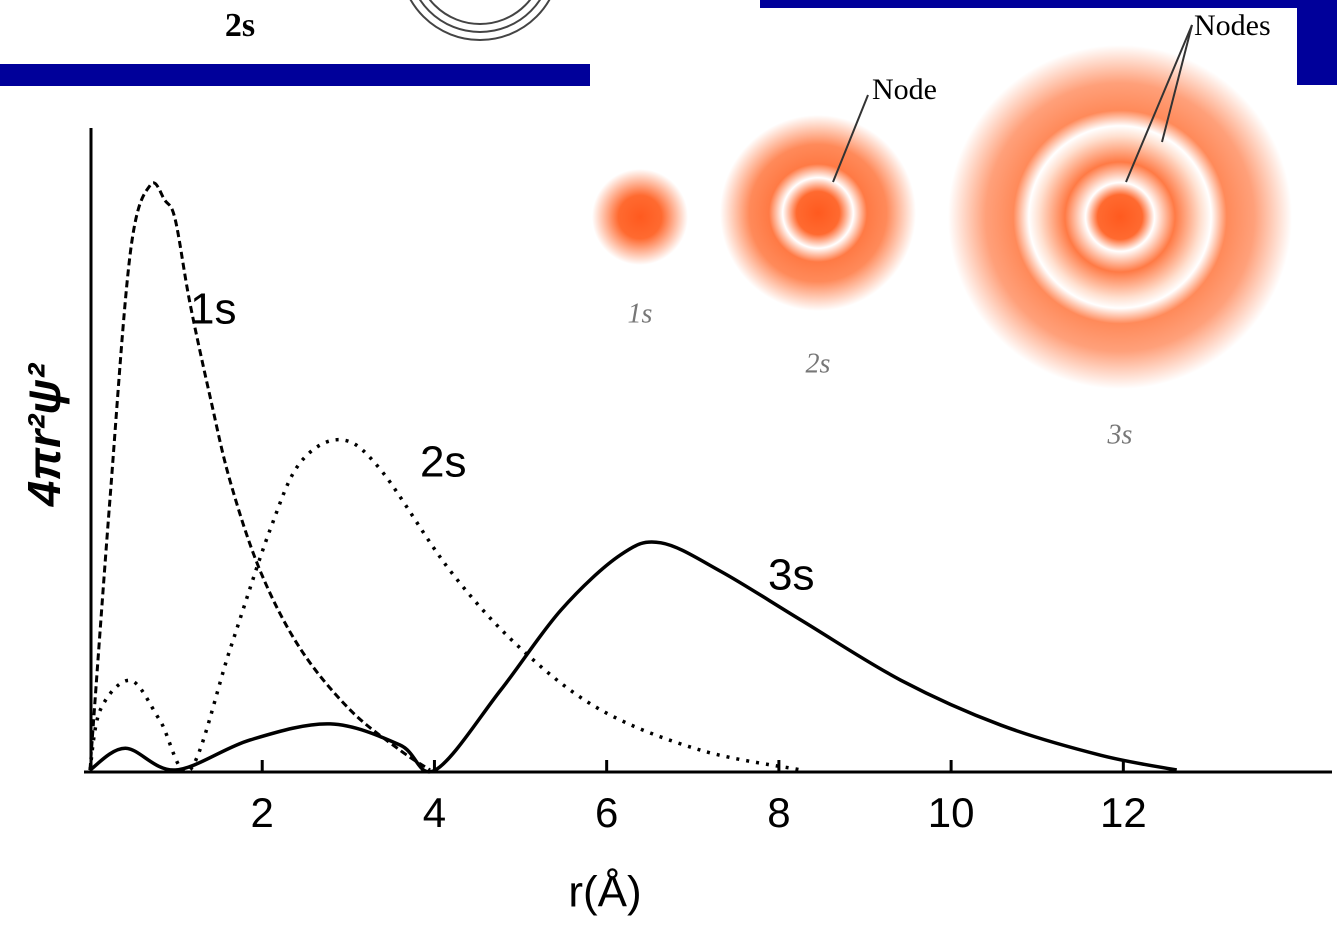 The width and height of the screenshot is (1337, 939). Describe the element at coordinates (443, 462) in the screenshot. I see `series-label: 2s` at that location.